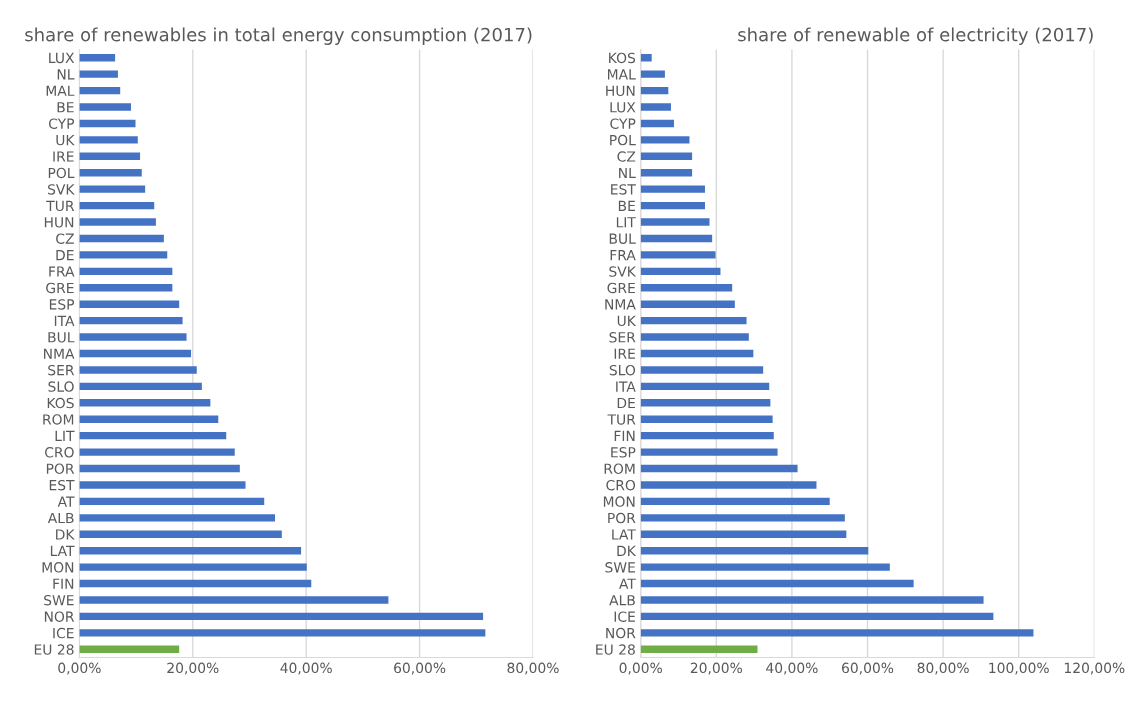 The width and height of the screenshot is (1134, 707). Describe the element at coordinates (65, 255) in the screenshot. I see `y-tick-label: DE` at that location.